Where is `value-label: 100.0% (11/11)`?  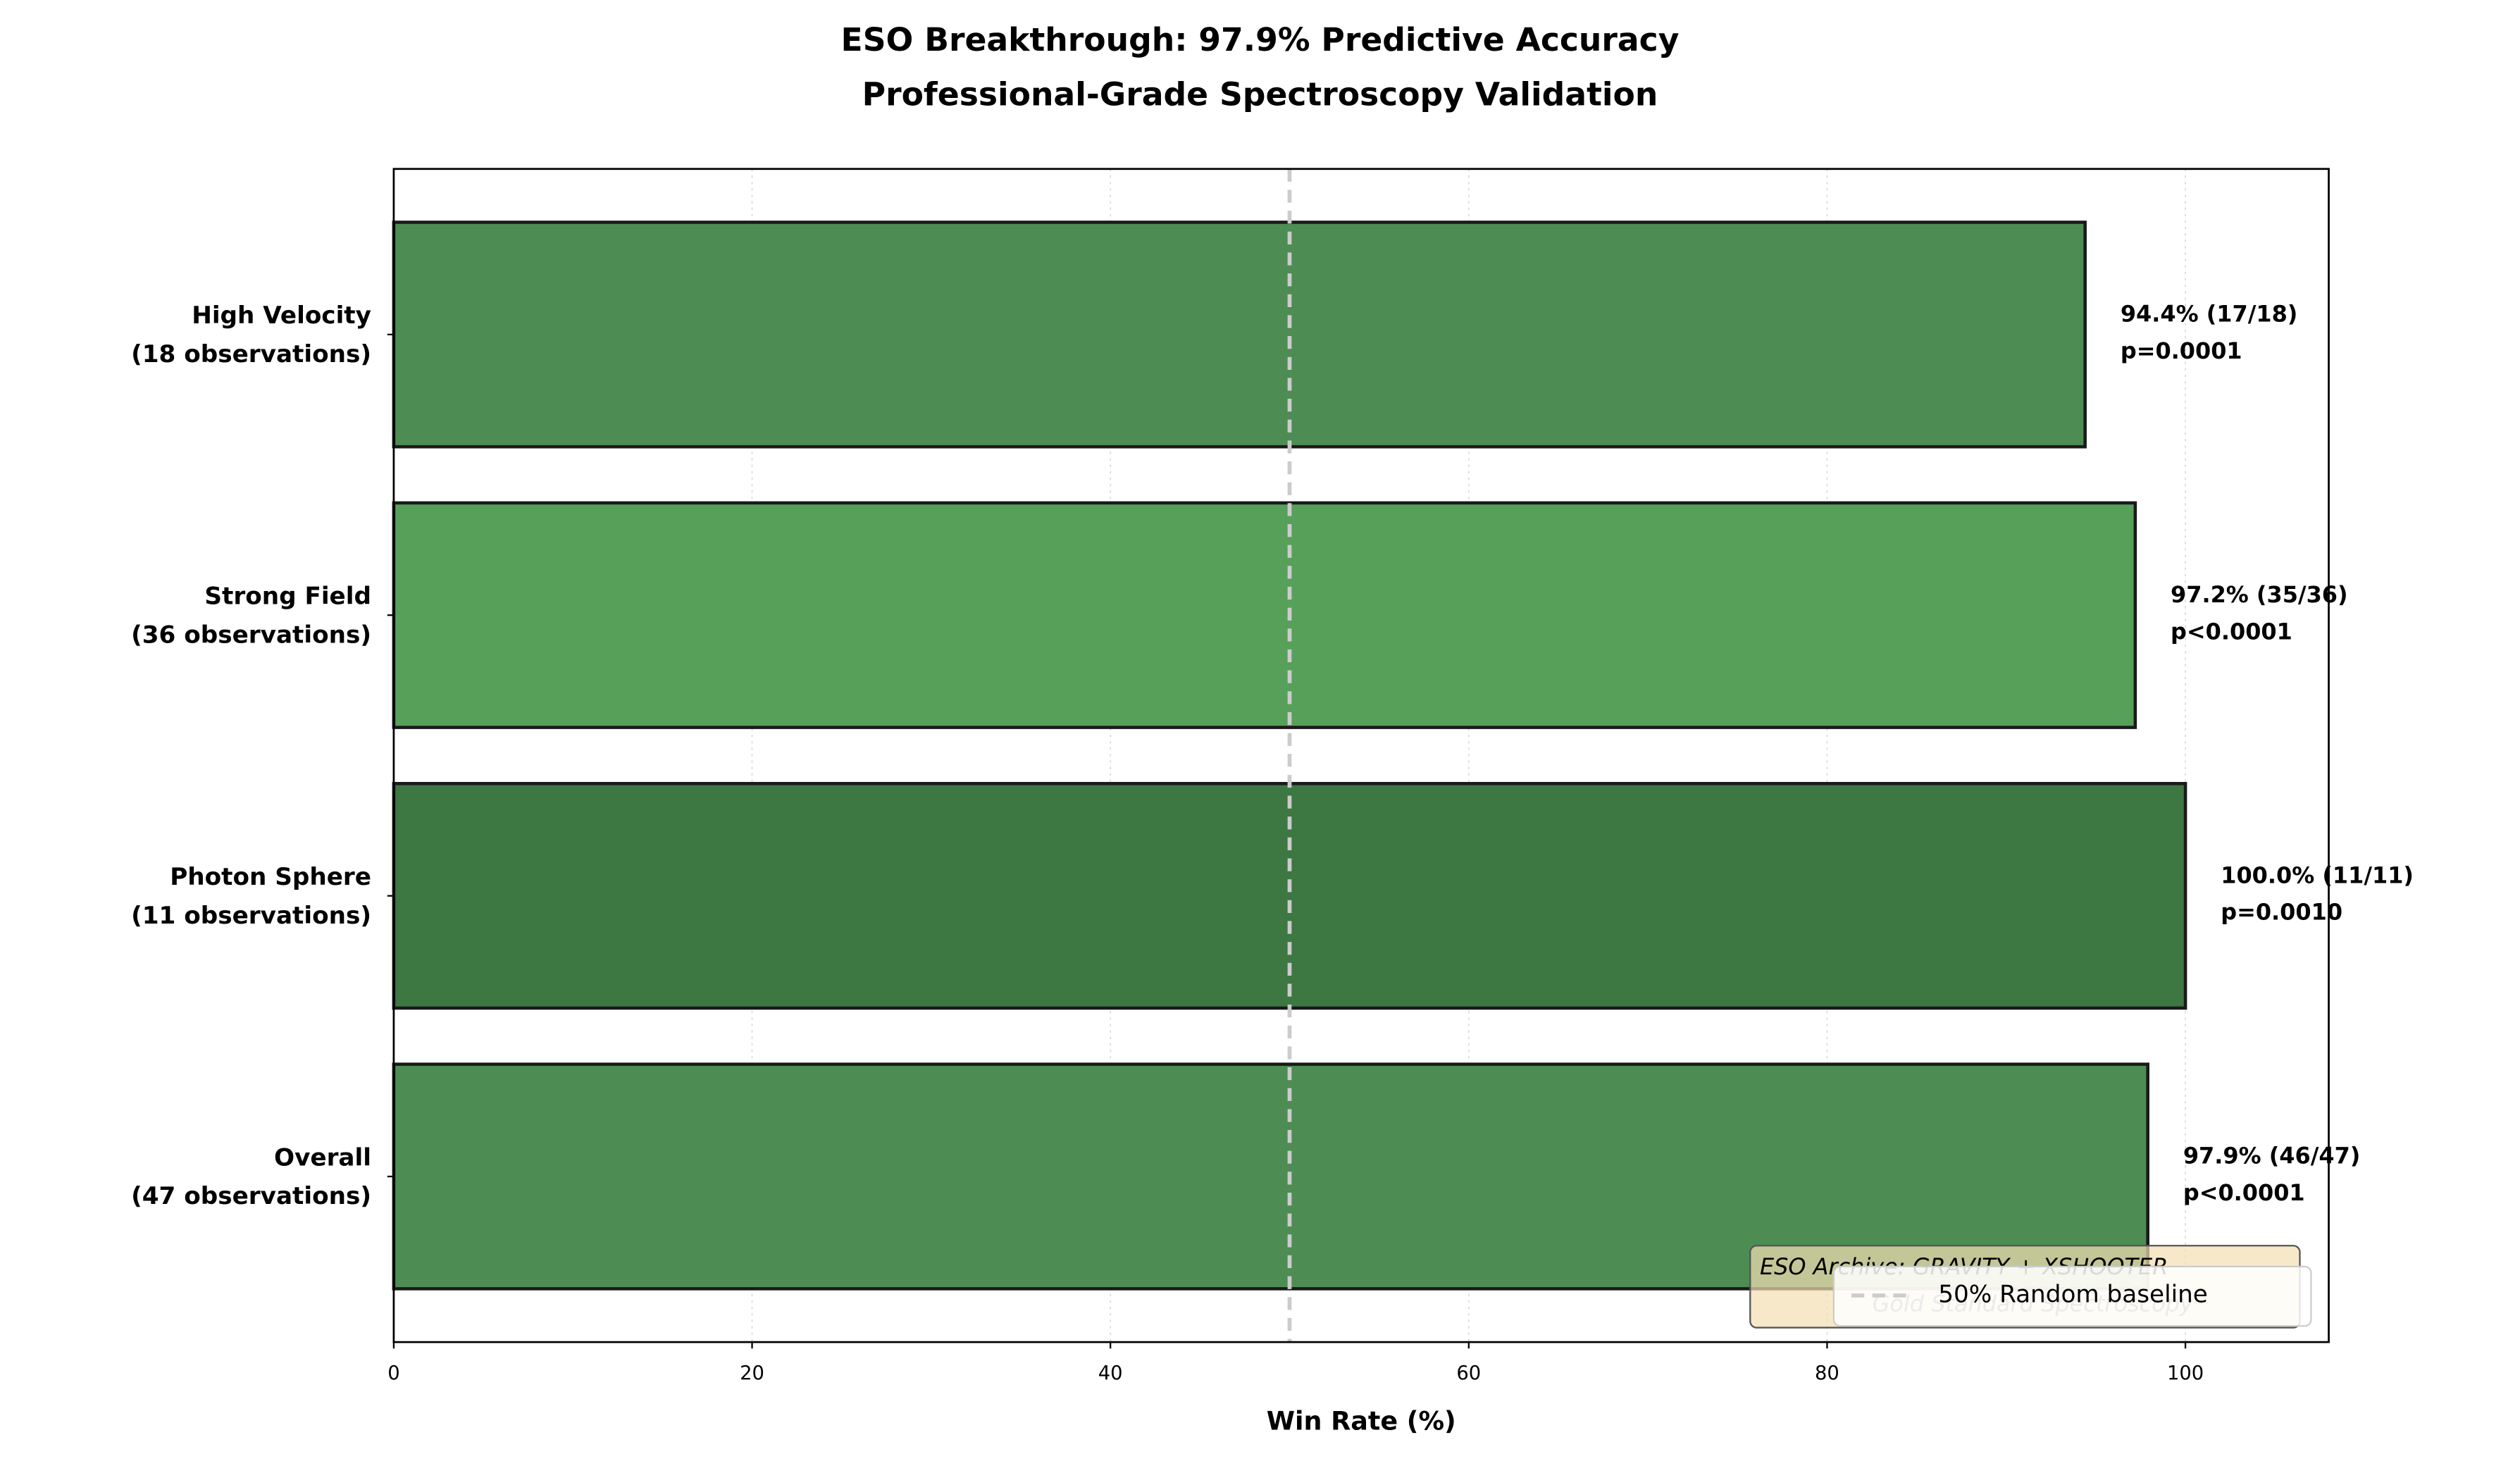
value-label: 100.0% (11/11) is located at coordinates (2317, 875).